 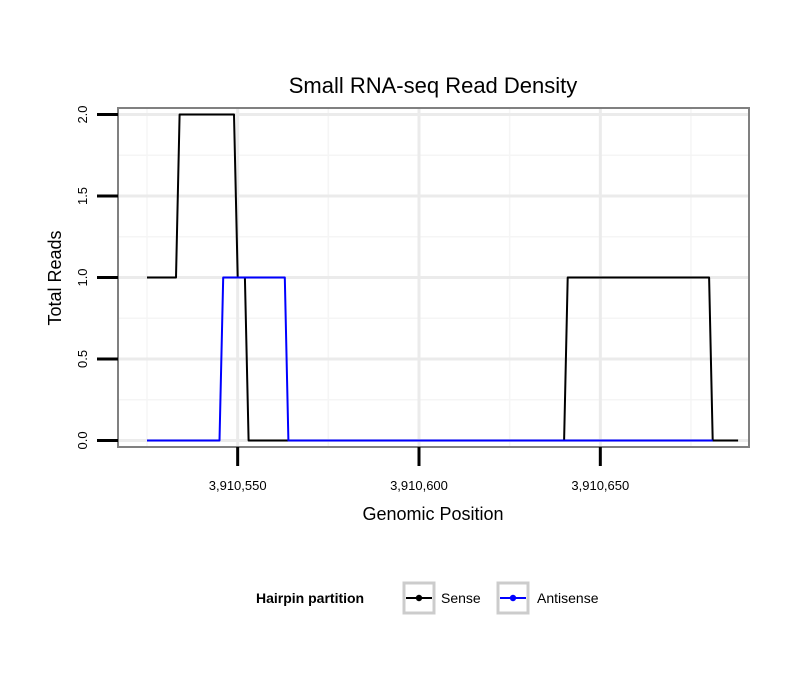 What do you see at coordinates (238, 485) in the screenshot?
I see `x-tick-label: 3,910,550` at bounding box center [238, 485].